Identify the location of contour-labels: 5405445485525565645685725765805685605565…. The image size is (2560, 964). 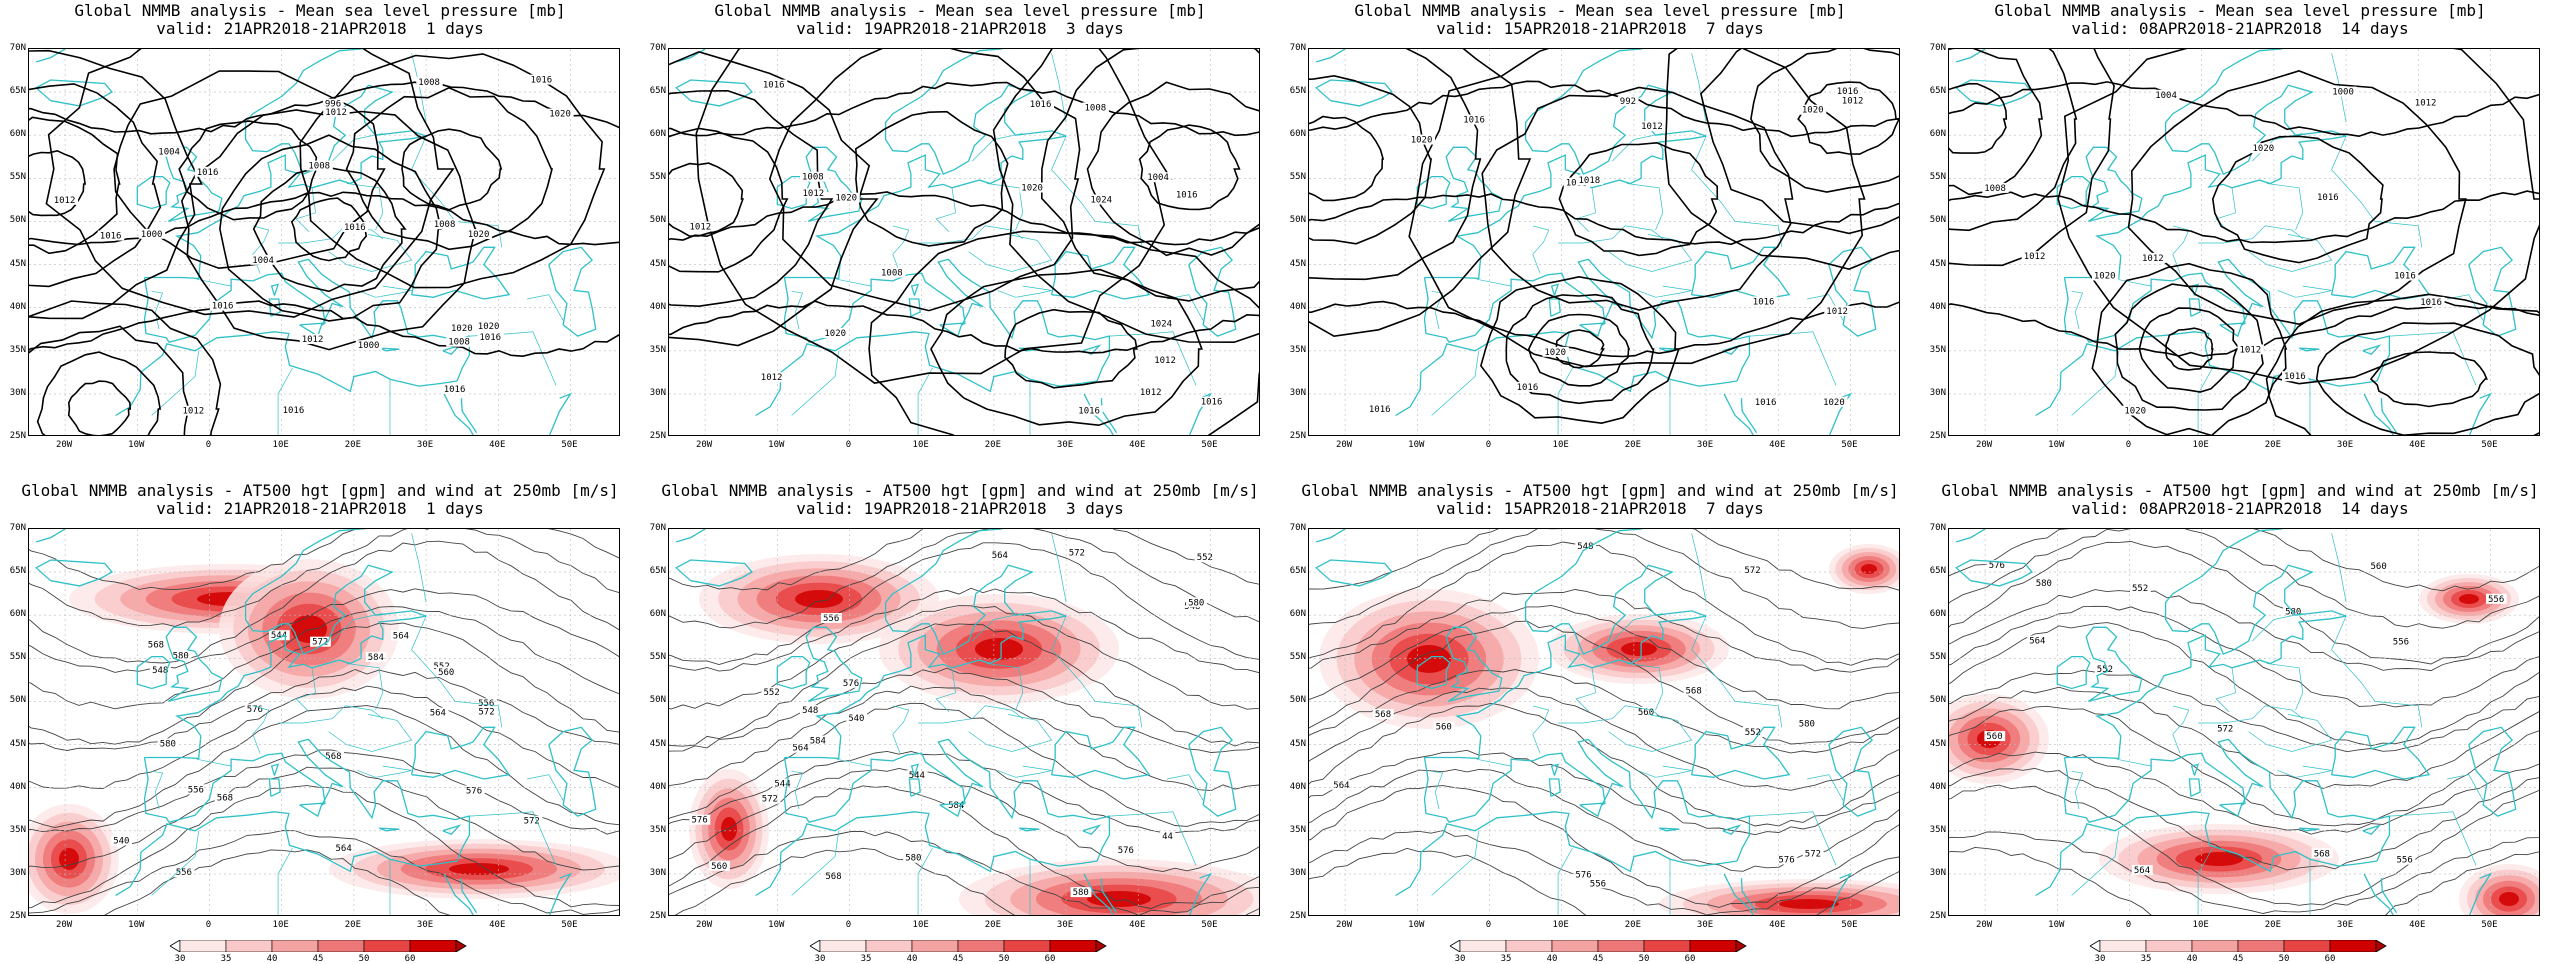
(327, 754).